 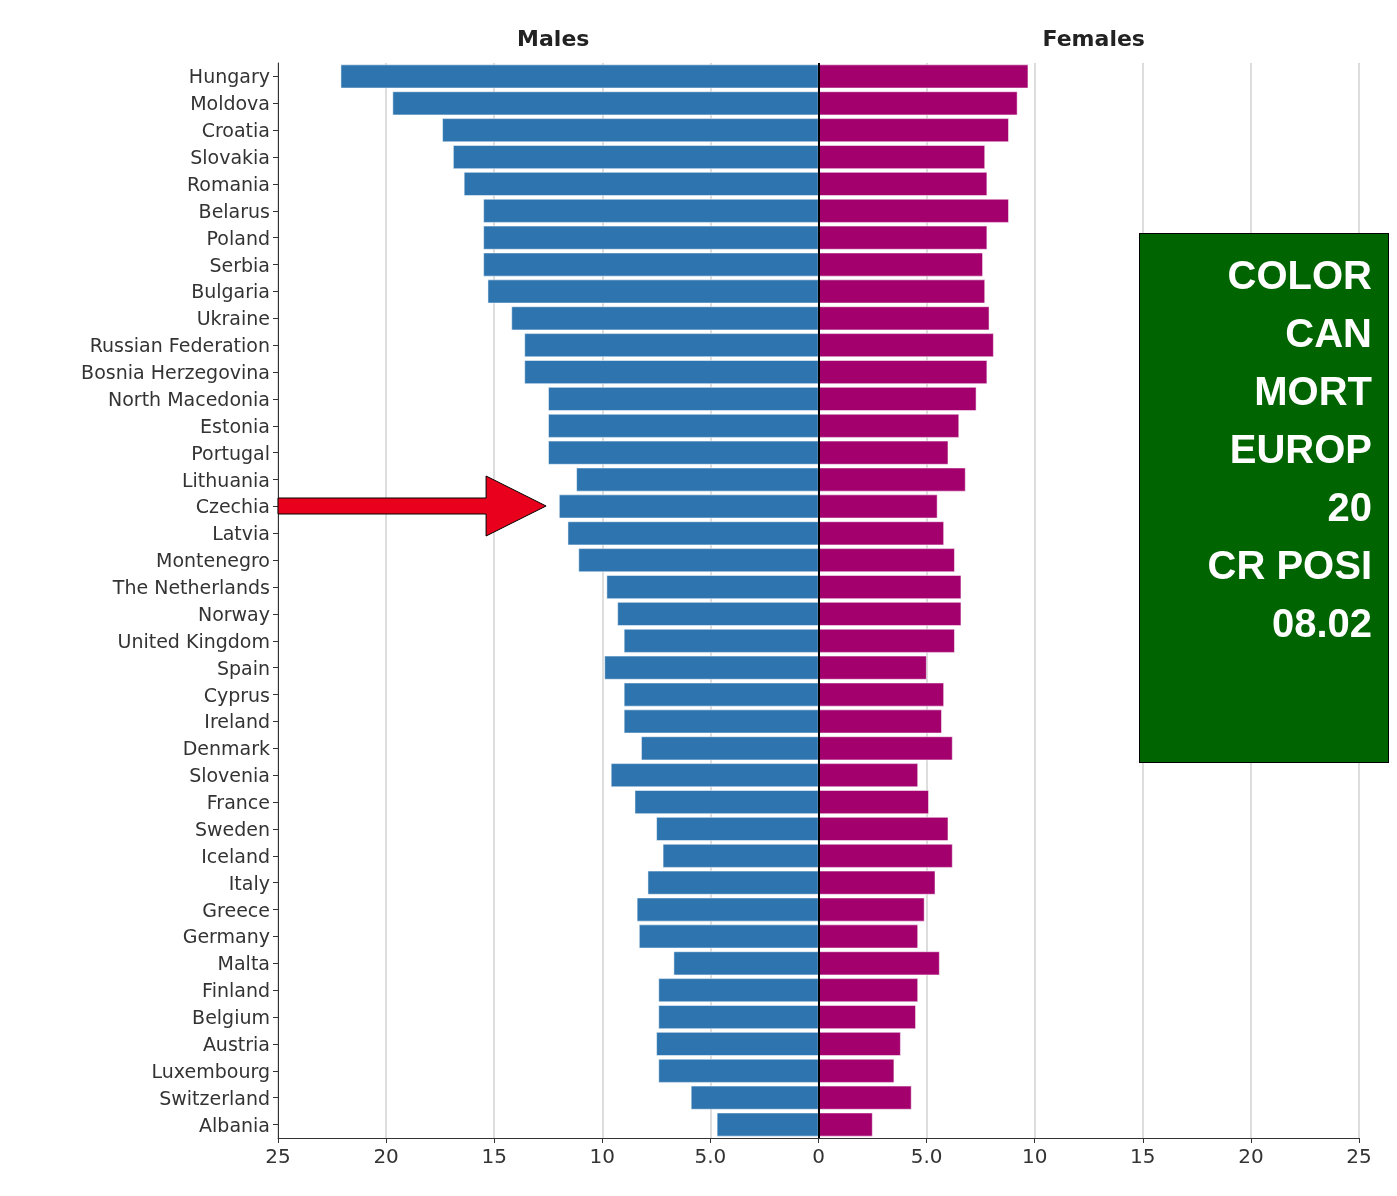 I want to click on y-tick-label: Poland, so click(x=238, y=237).